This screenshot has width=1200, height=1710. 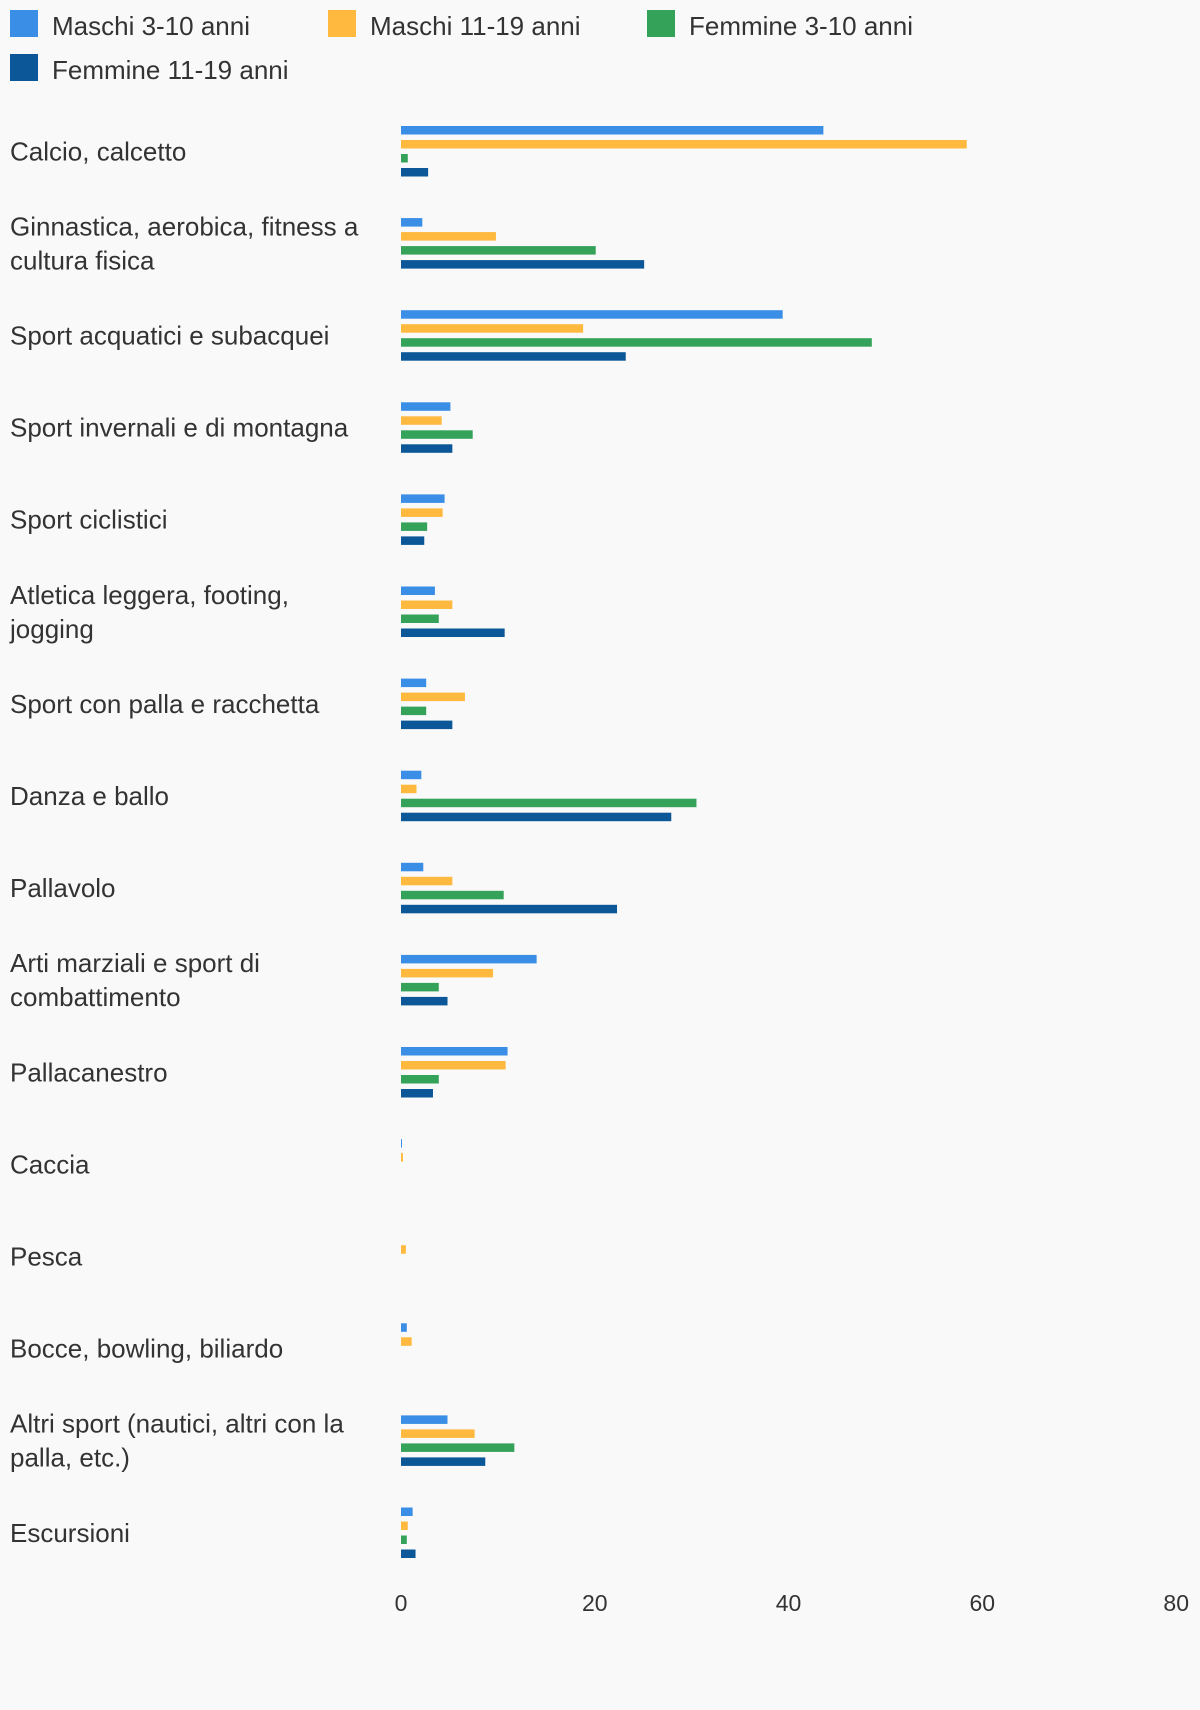 What do you see at coordinates (98, 151) in the screenshot?
I see `category-label: Calcio, calcetto` at bounding box center [98, 151].